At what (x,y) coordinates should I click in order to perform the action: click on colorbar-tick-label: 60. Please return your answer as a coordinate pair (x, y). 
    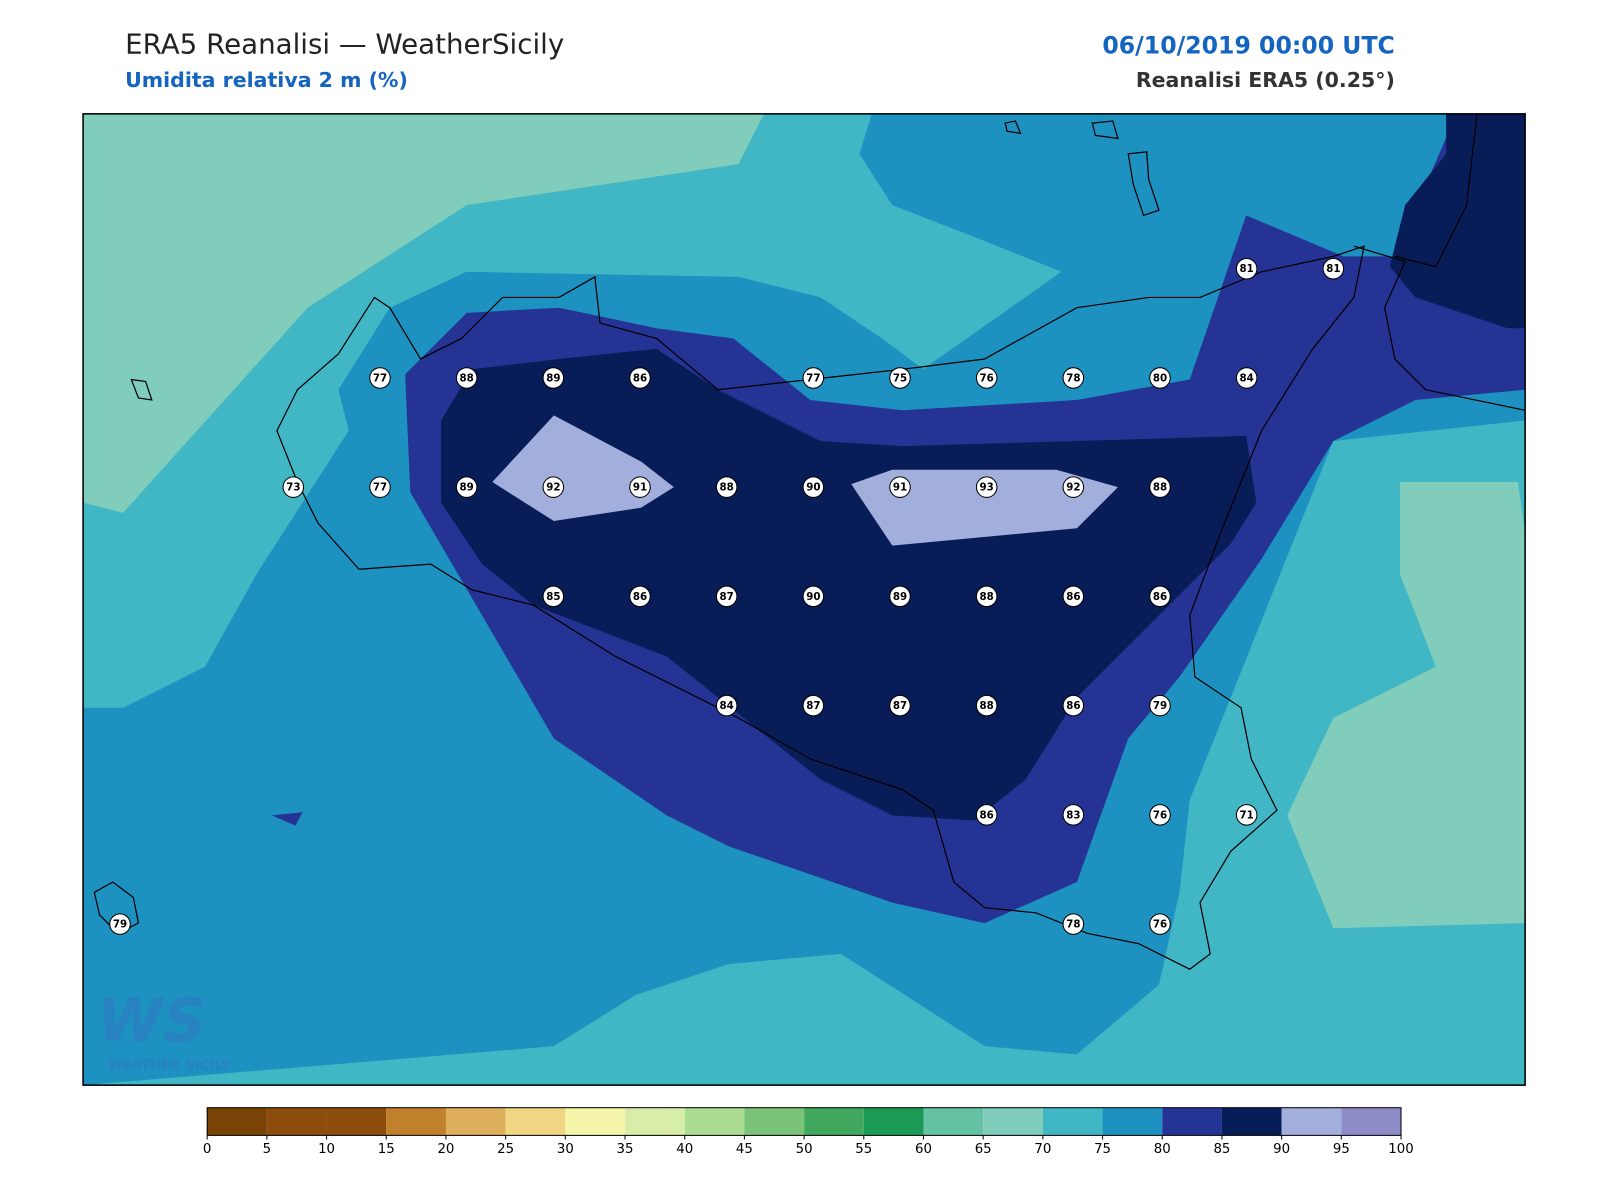
    Looking at the image, I should click on (923, 1149).